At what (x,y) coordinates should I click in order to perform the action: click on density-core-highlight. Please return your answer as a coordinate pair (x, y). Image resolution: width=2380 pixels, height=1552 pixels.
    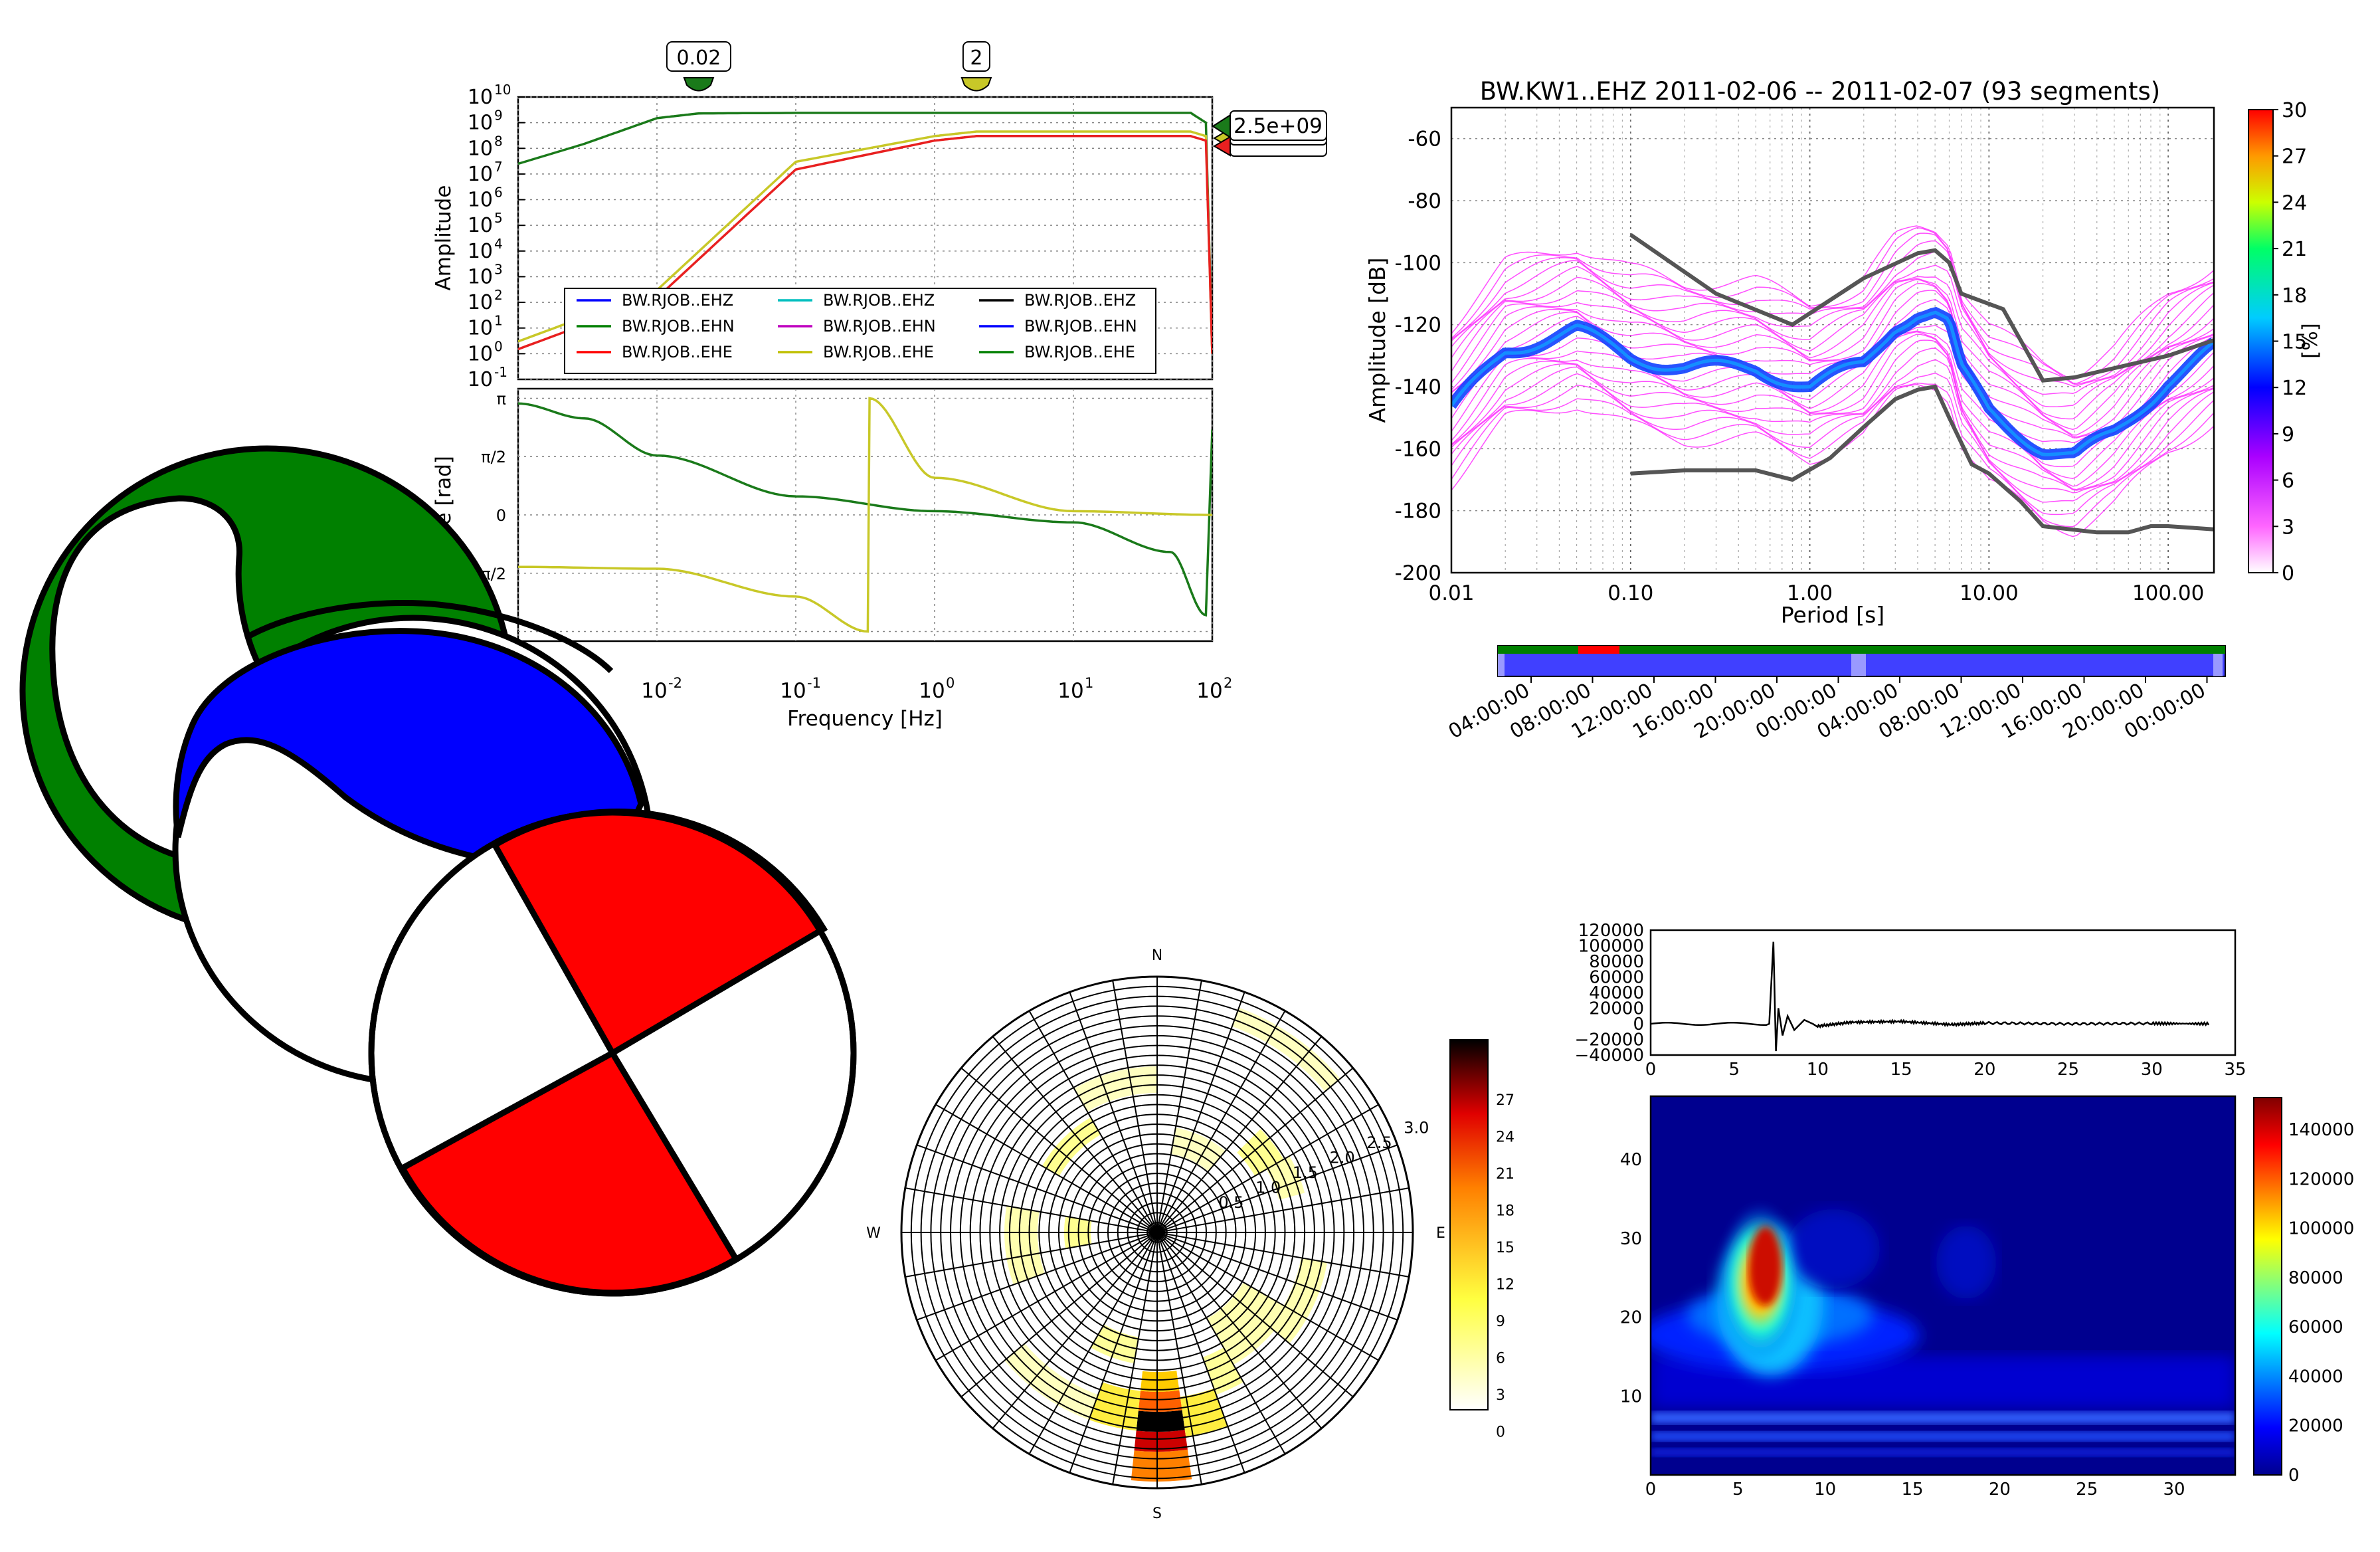
    Looking at the image, I should click on (1832, 383).